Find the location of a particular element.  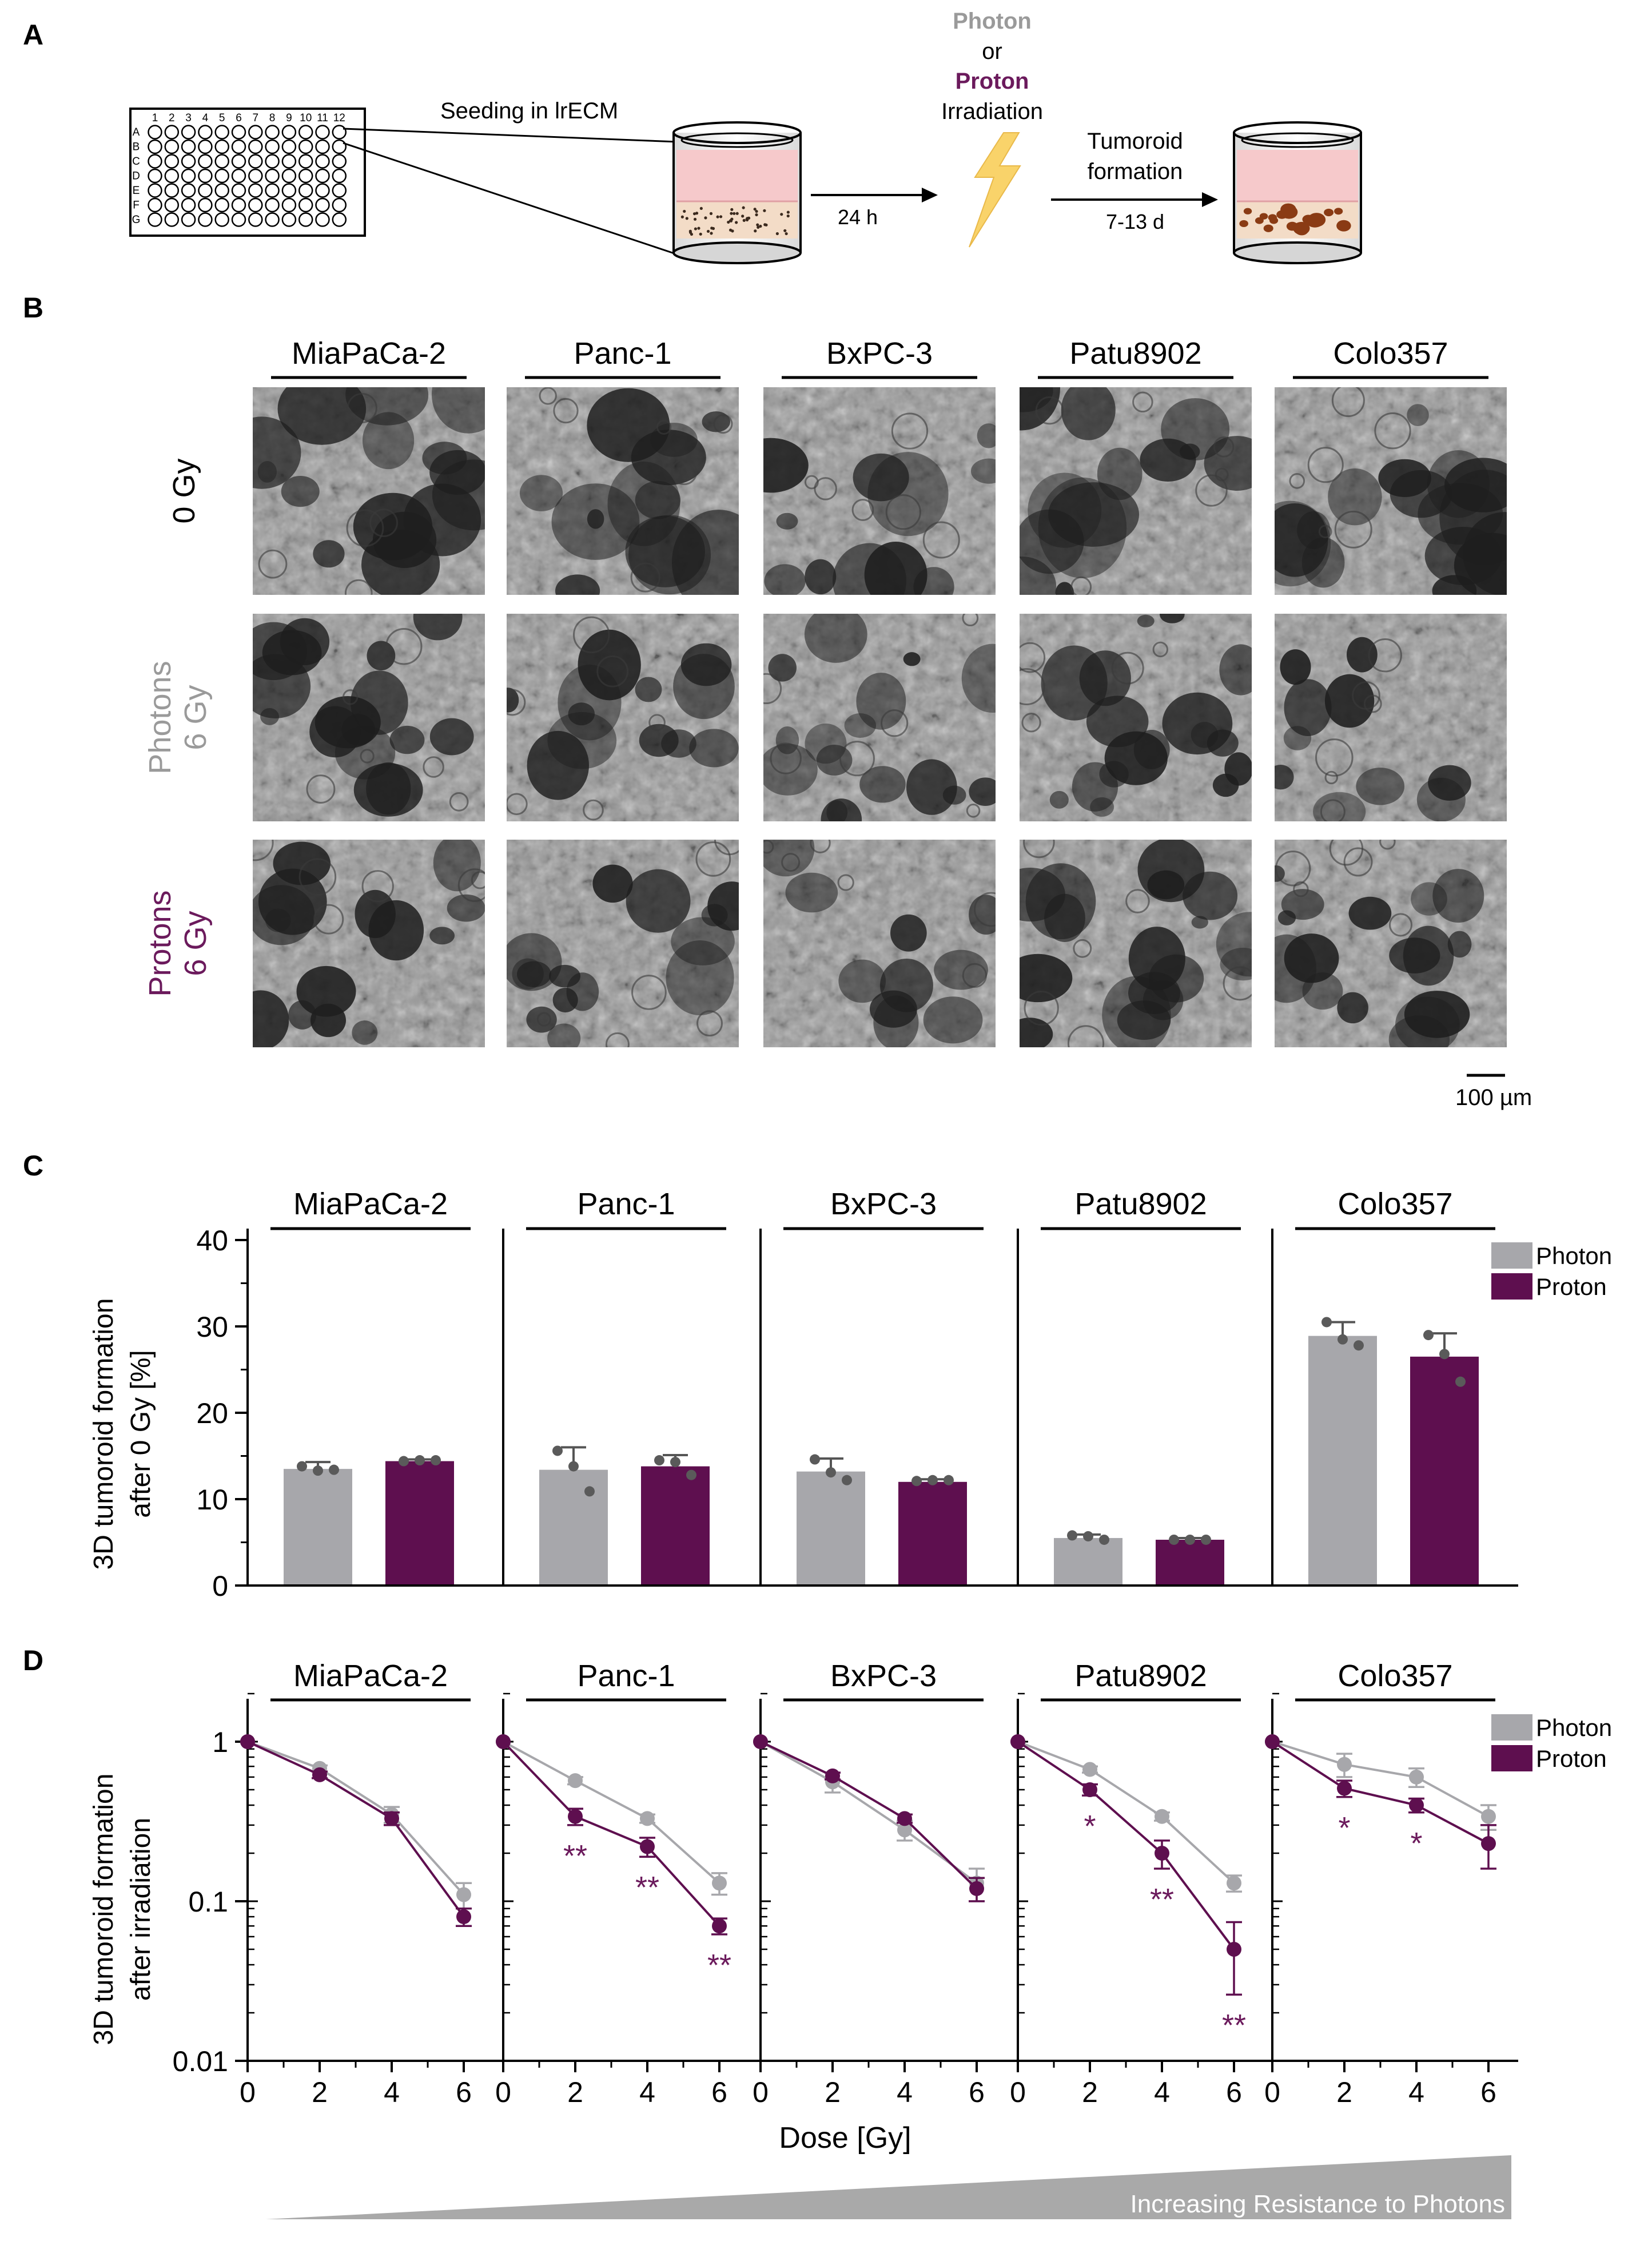

resistance-label: Increasing Resistance to Photons is located at coordinates (1318, 2204).